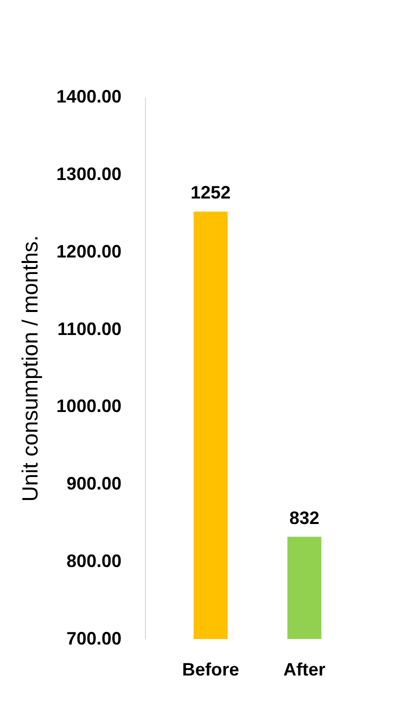 This screenshot has width=407, height=720. What do you see at coordinates (89, 328) in the screenshot?
I see `y-tick-label: 1100.00` at bounding box center [89, 328].